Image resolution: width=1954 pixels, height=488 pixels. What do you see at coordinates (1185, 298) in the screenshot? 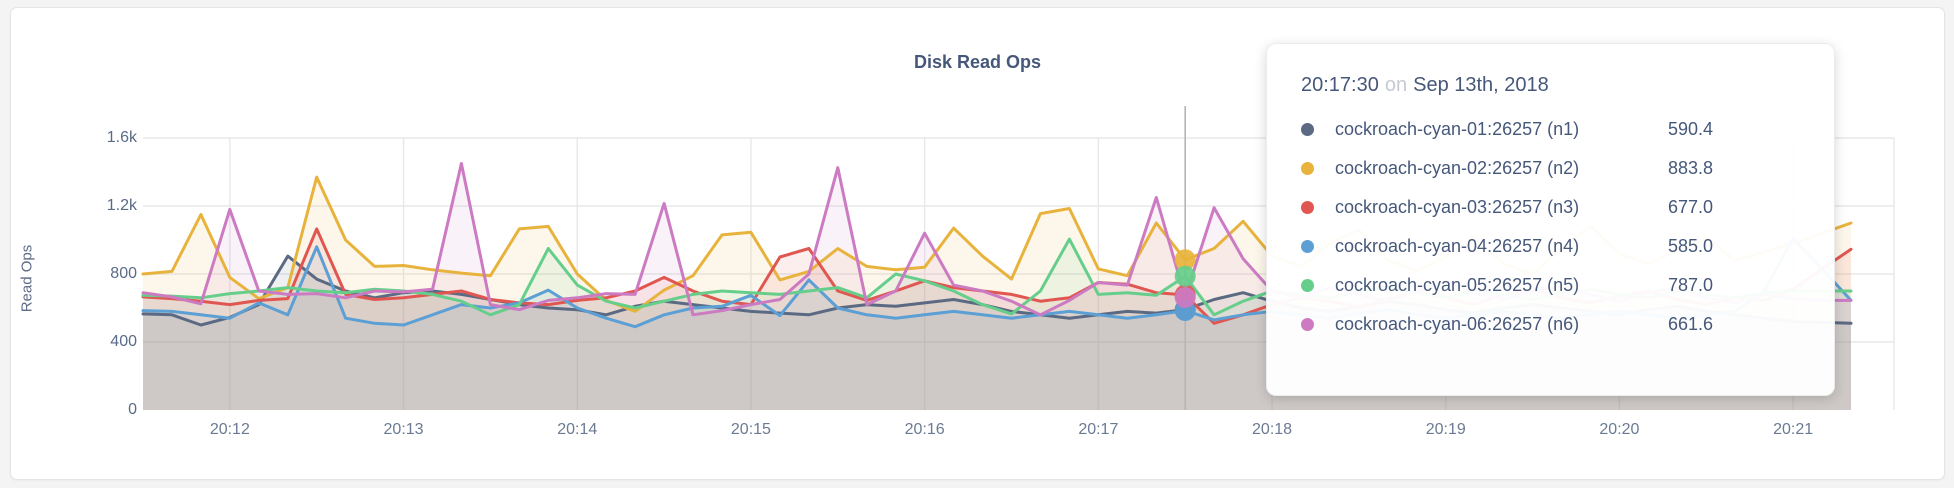
I see `hover-marker-n6` at bounding box center [1185, 298].